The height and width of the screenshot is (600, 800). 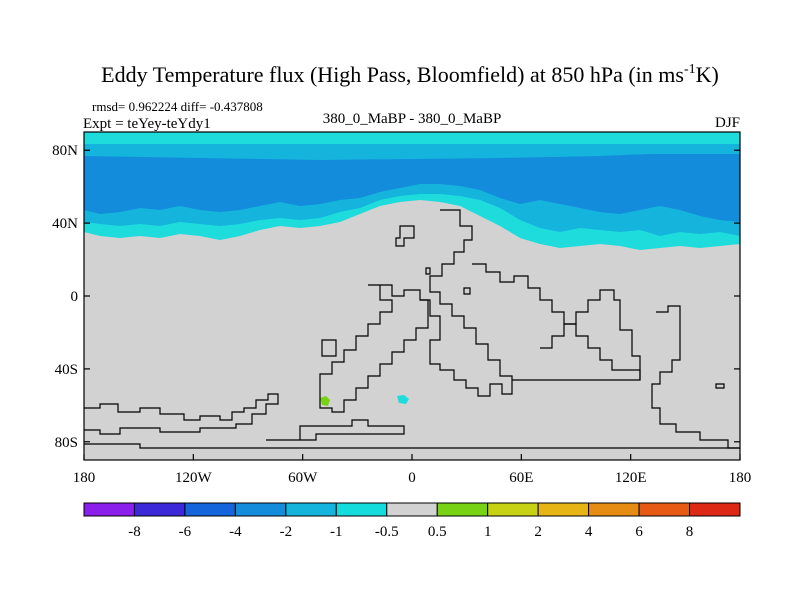 I want to click on chart-subtitle: 380_0_MaBP - 380_0_MaBP, so click(x=412, y=119).